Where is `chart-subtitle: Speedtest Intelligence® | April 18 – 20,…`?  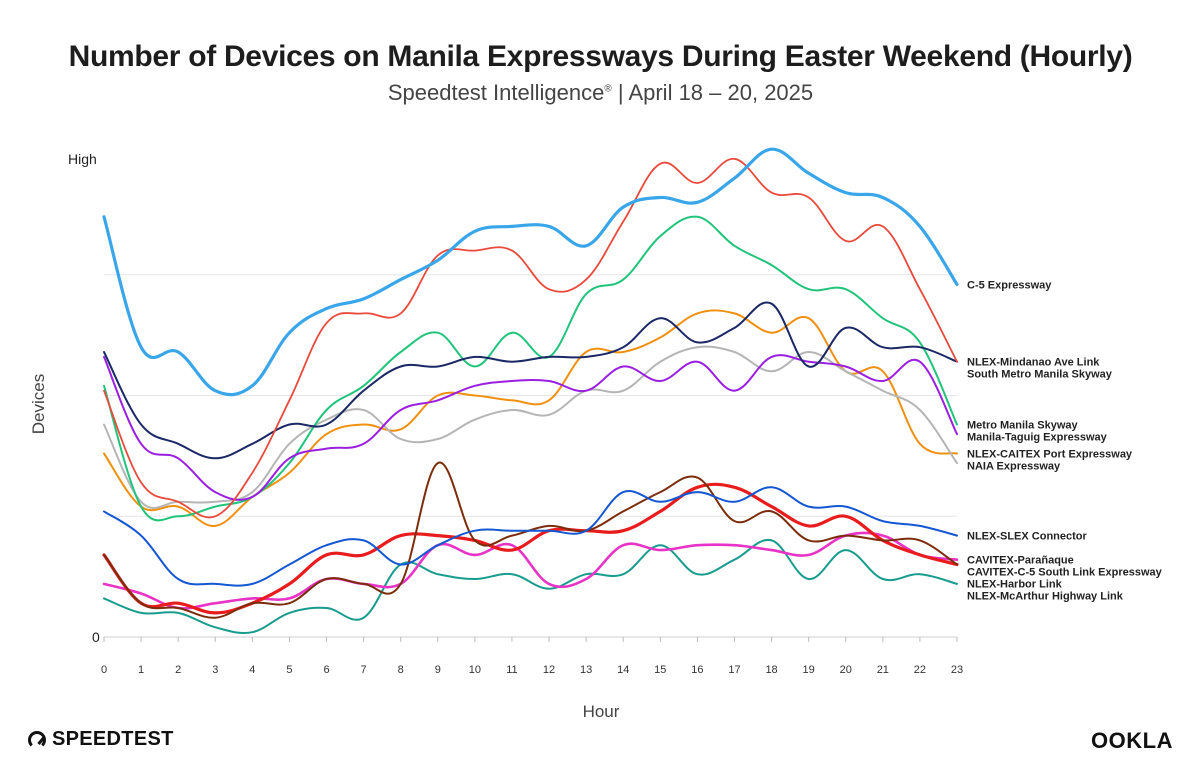
chart-subtitle: Speedtest Intelligence® | April 18 – 20,… is located at coordinates (600, 93).